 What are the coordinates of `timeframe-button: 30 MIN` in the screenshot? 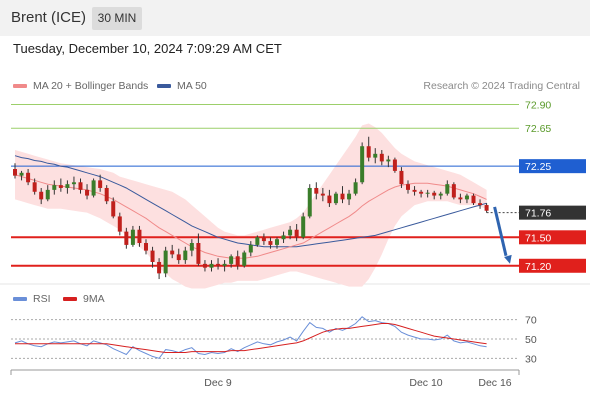 It's located at (117, 18).